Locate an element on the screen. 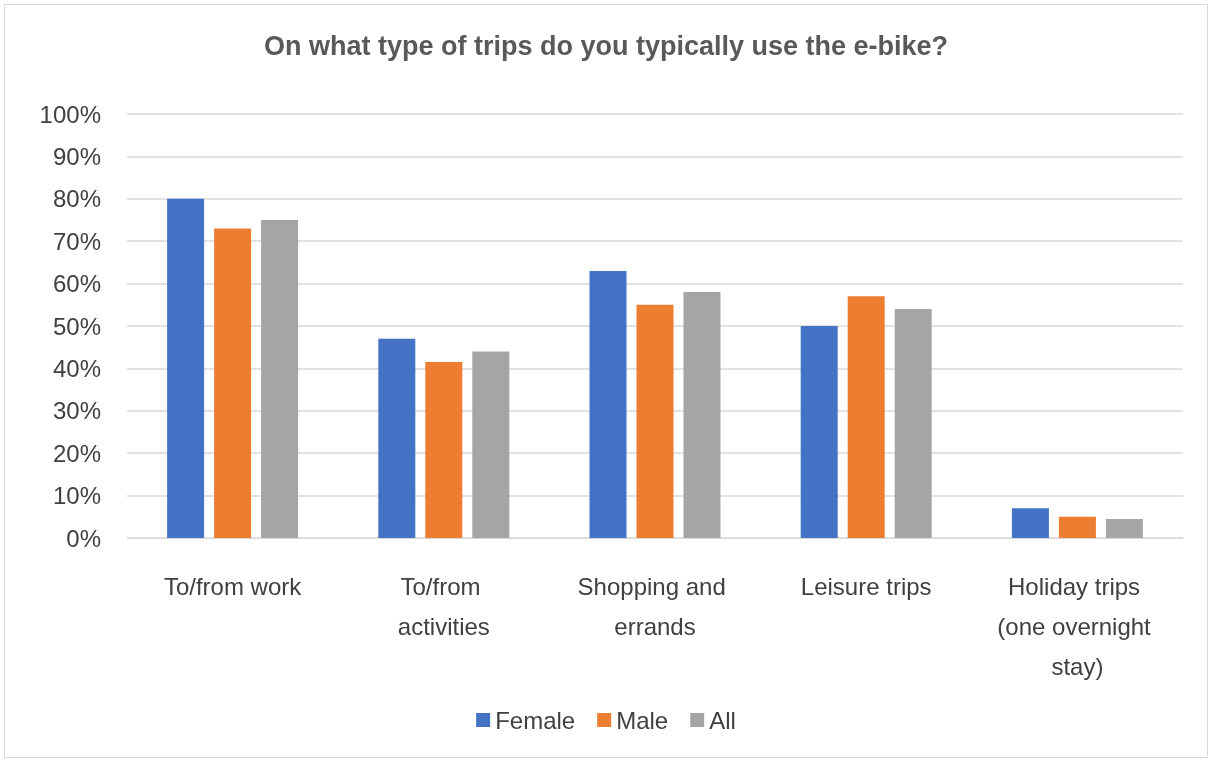 This screenshot has height=764, width=1214. y-tick-label: 90% is located at coordinates (76, 156).